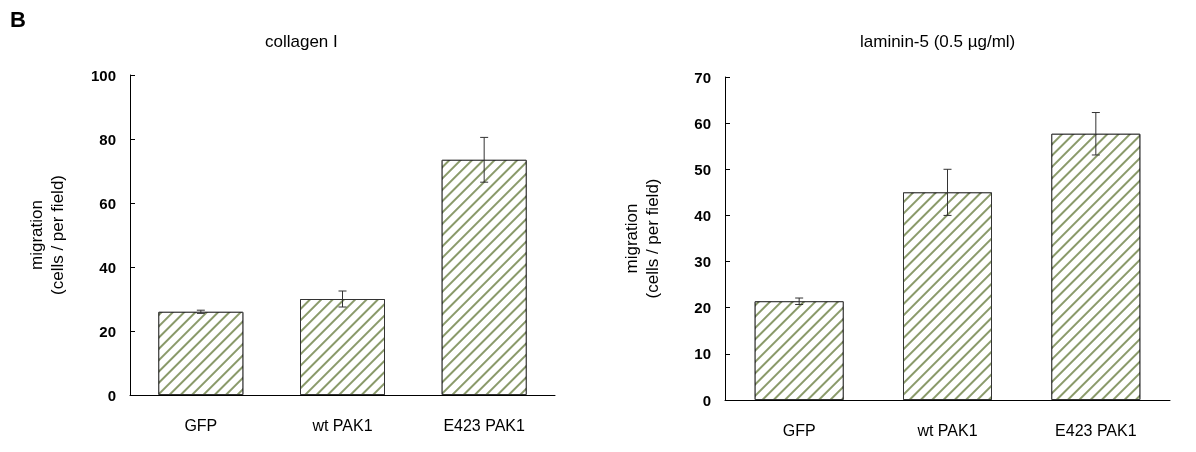  What do you see at coordinates (301, 41) in the screenshot?
I see `chart-title: collagen I` at bounding box center [301, 41].